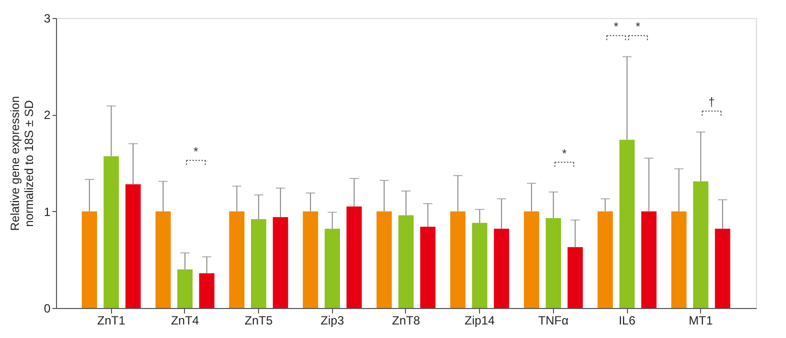 The width and height of the screenshot is (786, 338). I want to click on y-tick-label: 1, so click(47, 211).